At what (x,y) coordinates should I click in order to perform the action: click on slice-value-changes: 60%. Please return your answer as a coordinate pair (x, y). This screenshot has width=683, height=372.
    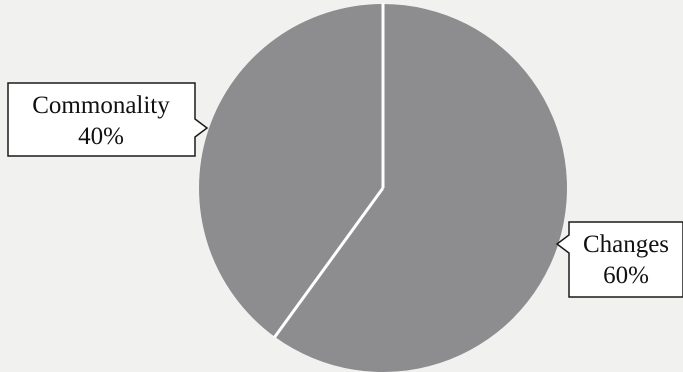
    Looking at the image, I should click on (626, 275).